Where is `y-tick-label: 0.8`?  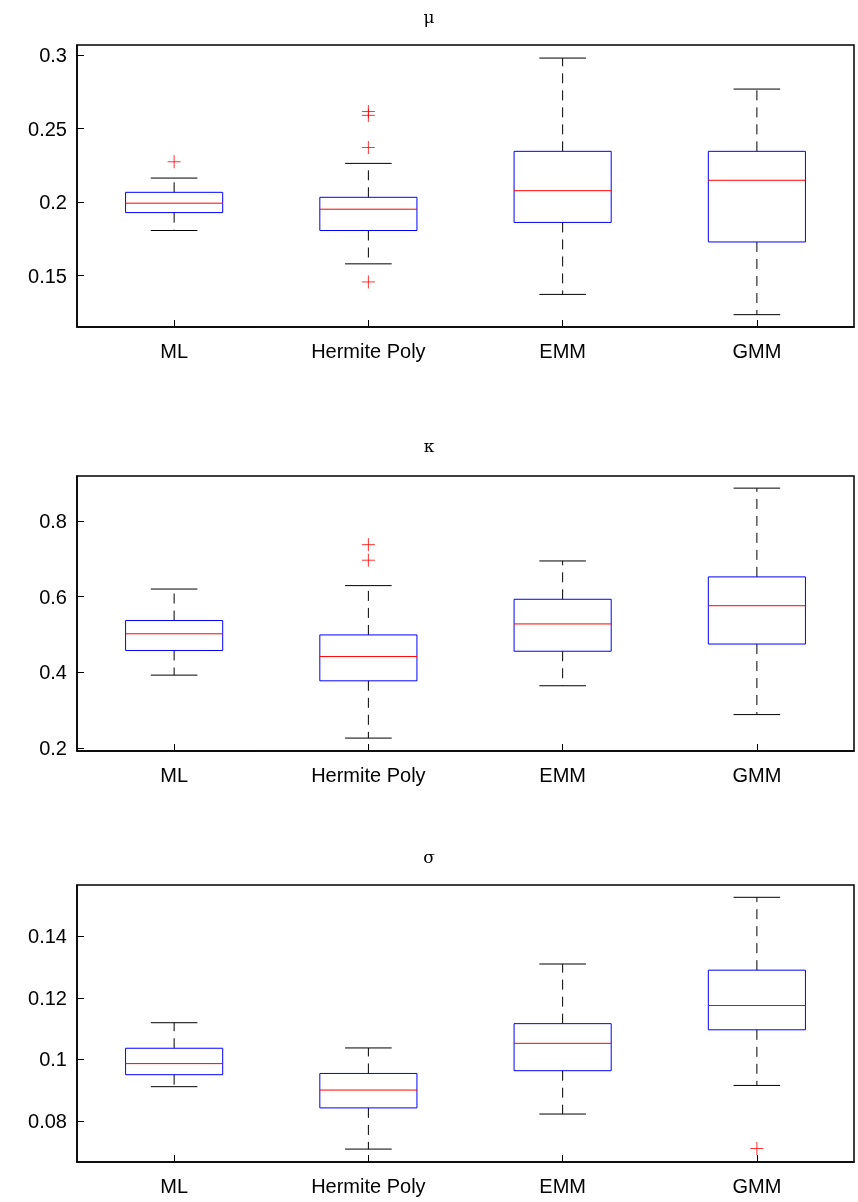
y-tick-label: 0.8 is located at coordinates (53, 520).